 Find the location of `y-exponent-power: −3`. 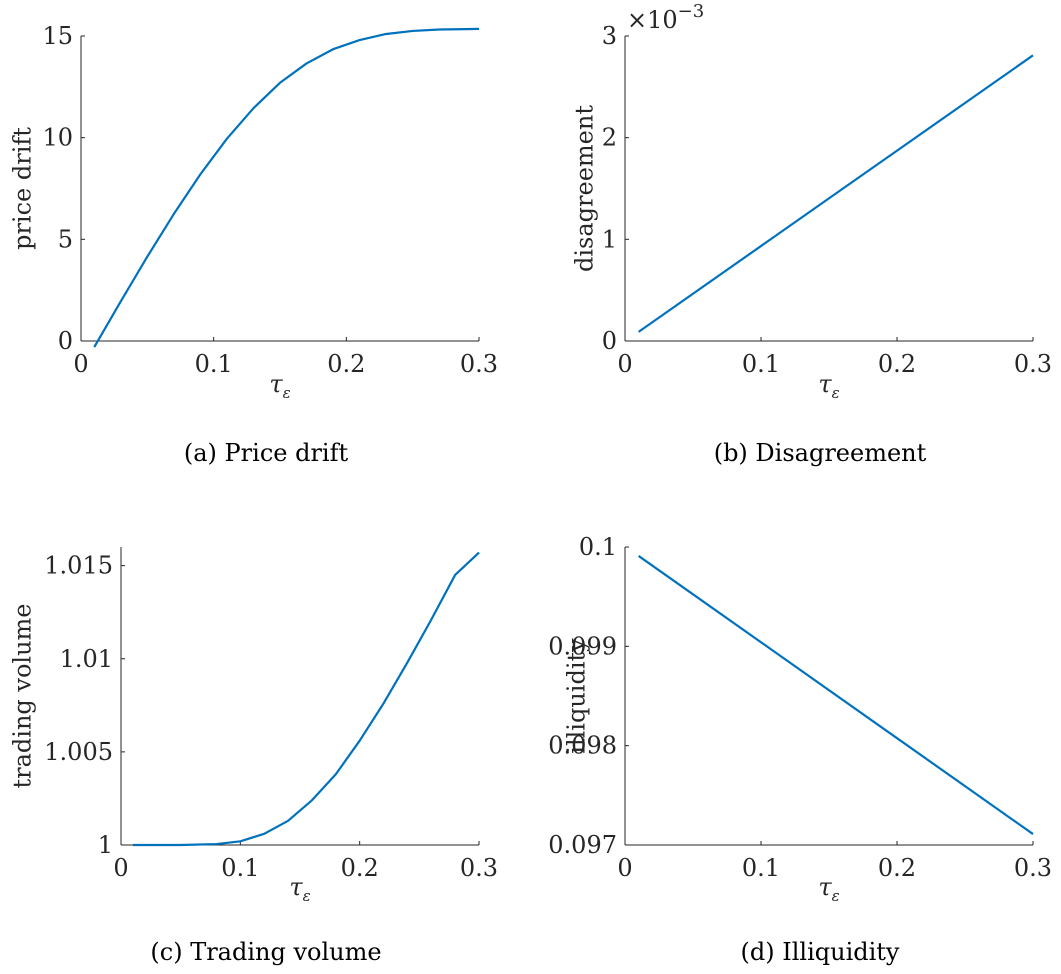

y-exponent-power: −3 is located at coordinates (691, 11).